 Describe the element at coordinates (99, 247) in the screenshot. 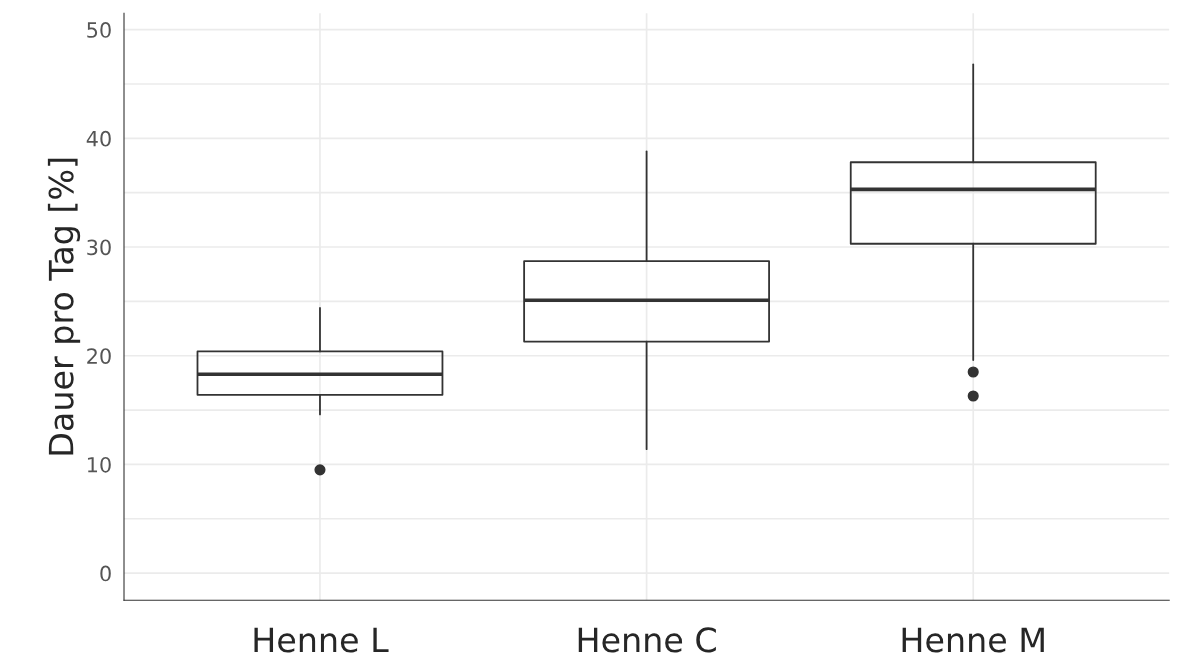

I see `y-tick-label: 30` at that location.